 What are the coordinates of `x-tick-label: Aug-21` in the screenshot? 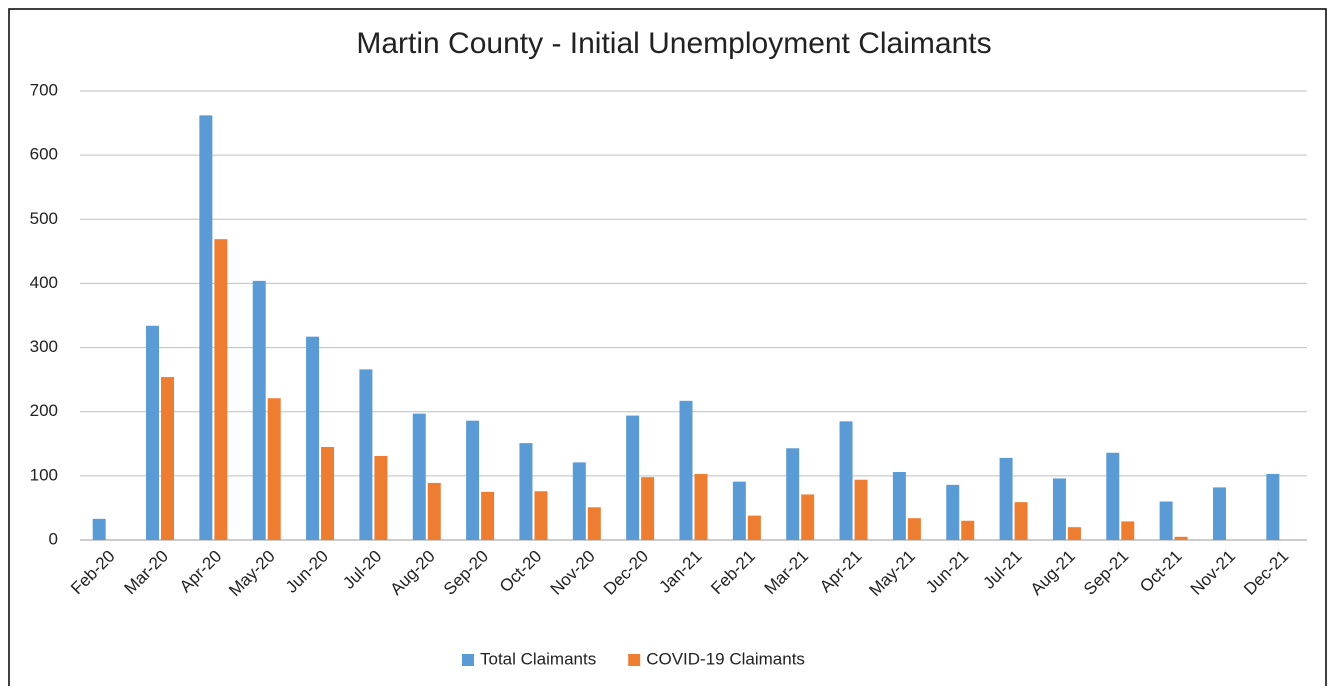 It's located at (1053, 573).